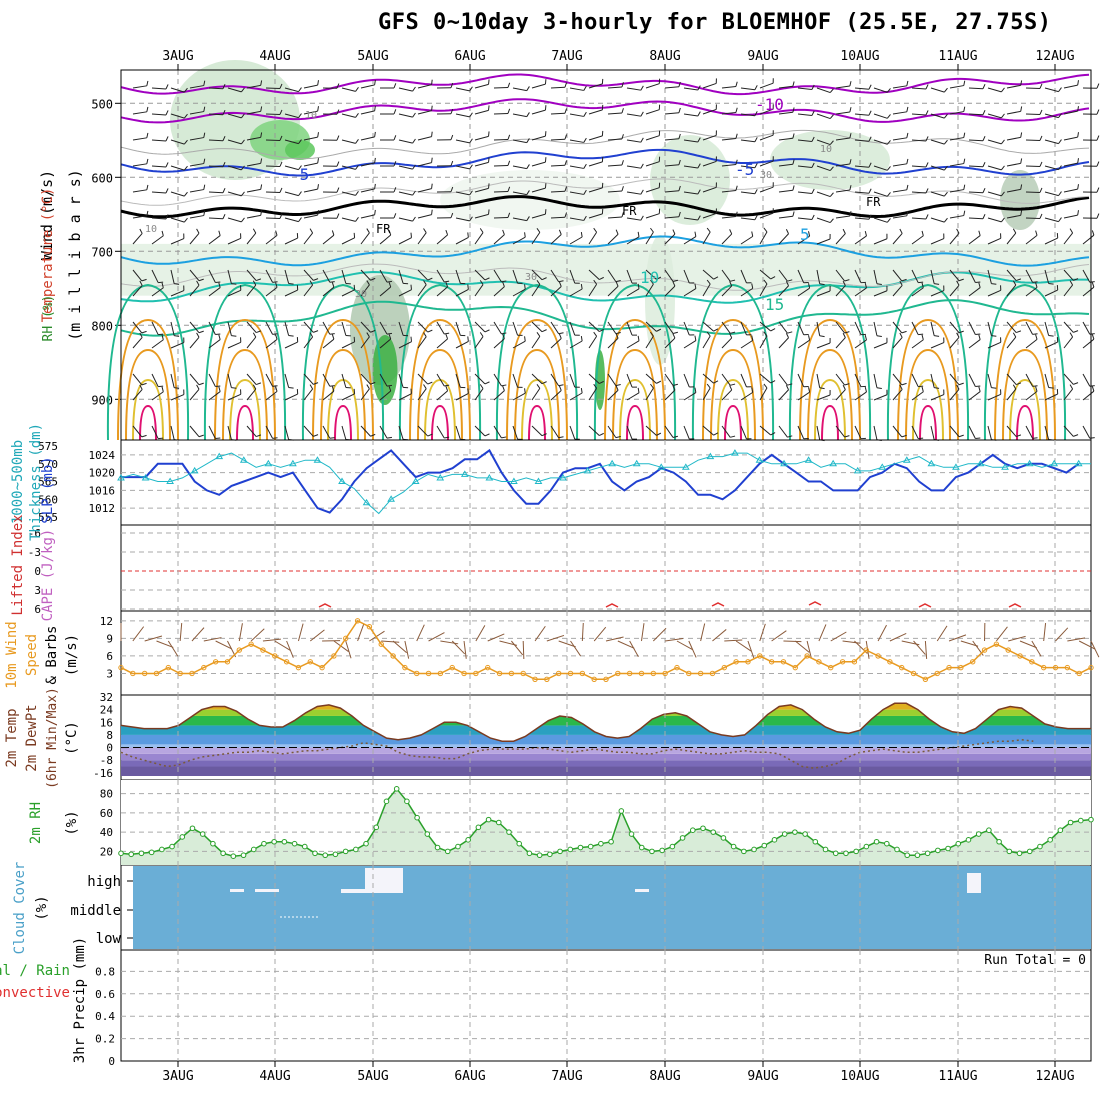  I want to click on thickness-point, so click(784, 463).